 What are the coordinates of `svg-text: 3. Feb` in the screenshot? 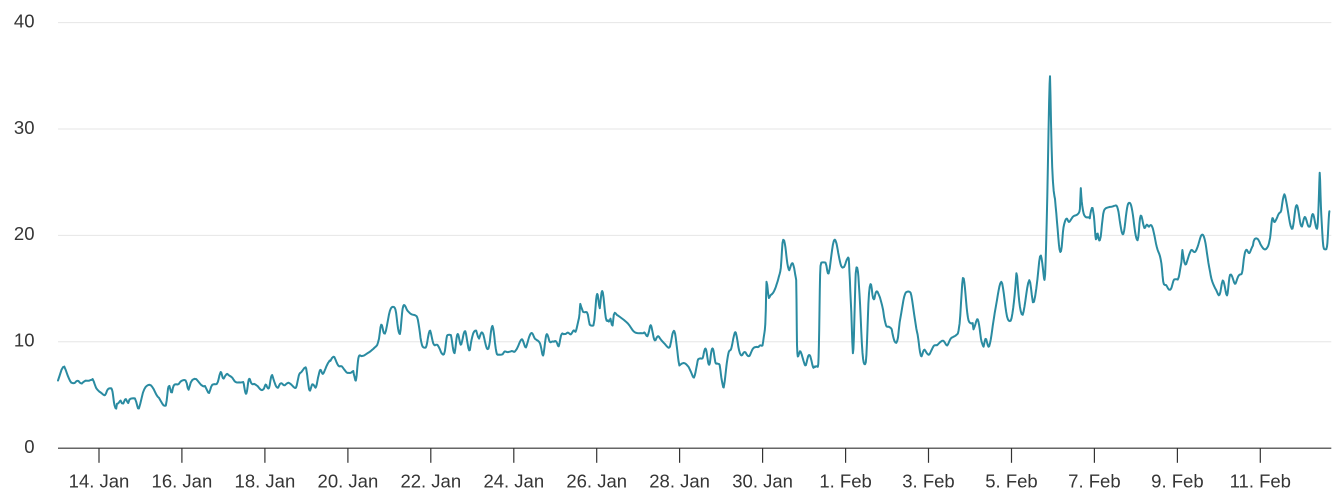 It's located at (928, 481).